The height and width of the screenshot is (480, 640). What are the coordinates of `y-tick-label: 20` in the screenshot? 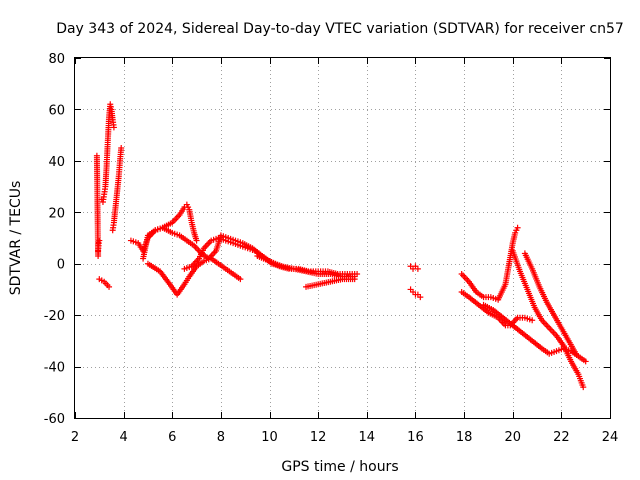 It's located at (56, 213).